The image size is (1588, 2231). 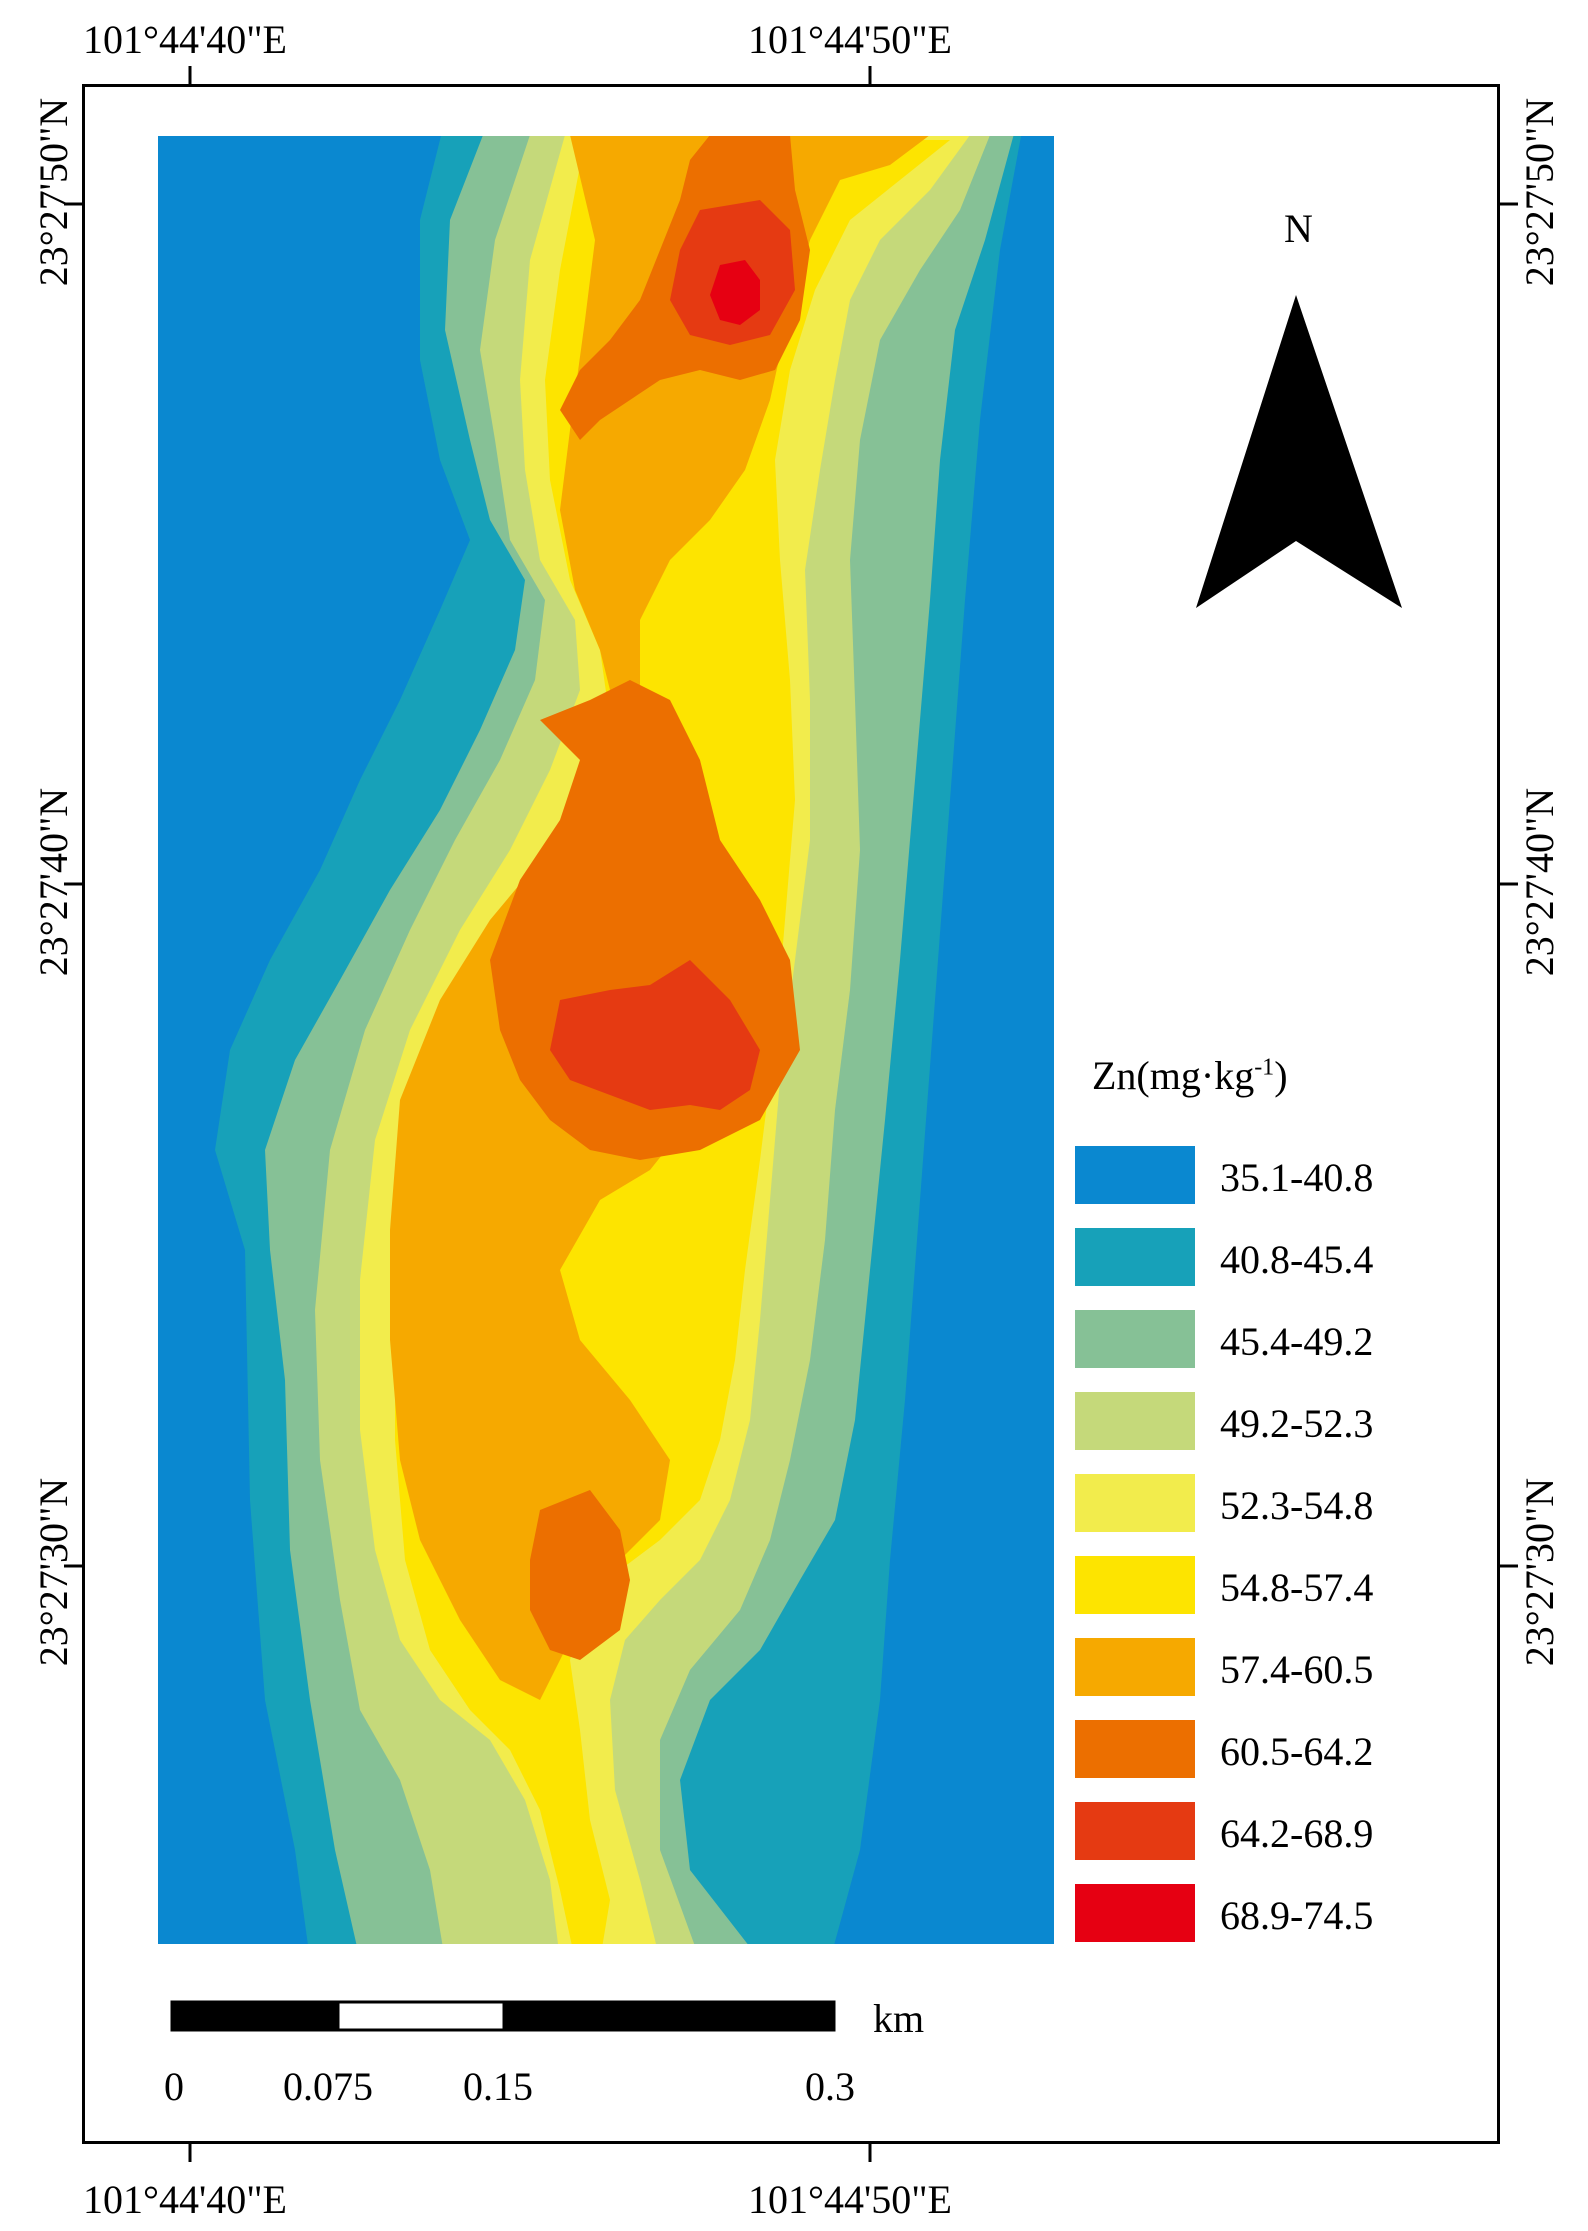 What do you see at coordinates (1297, 1915) in the screenshot?
I see `legend-label: 68.9-74.5` at bounding box center [1297, 1915].